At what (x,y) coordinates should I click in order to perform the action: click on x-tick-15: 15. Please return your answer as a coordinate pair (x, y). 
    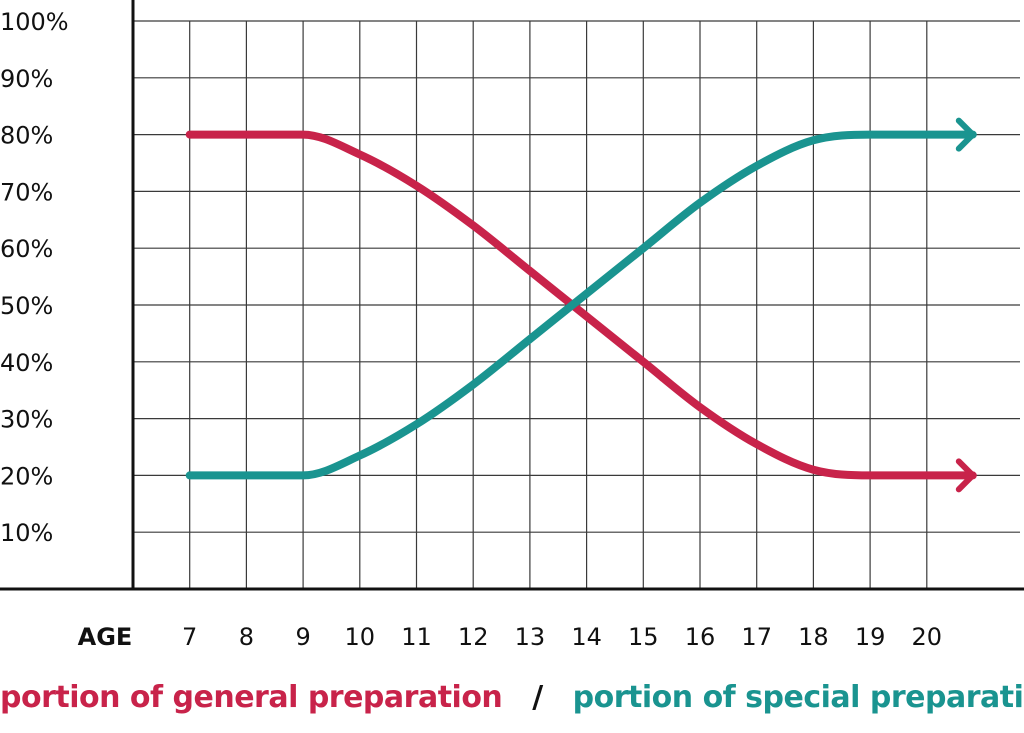
    Looking at the image, I should click on (643, 637).